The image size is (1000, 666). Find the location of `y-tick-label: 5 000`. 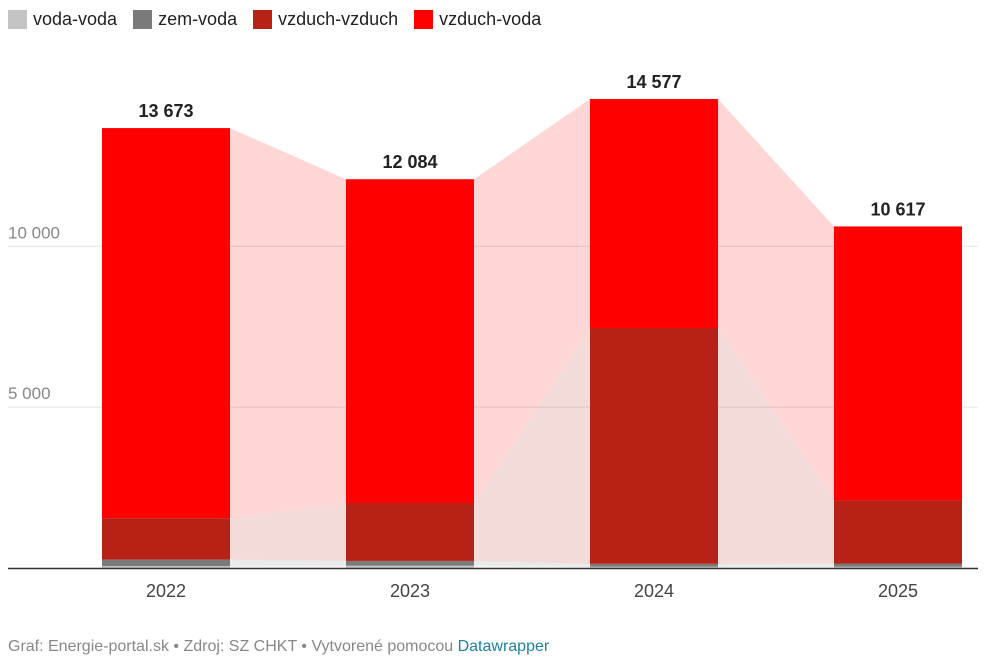

y-tick-label: 5 000 is located at coordinates (29, 393).